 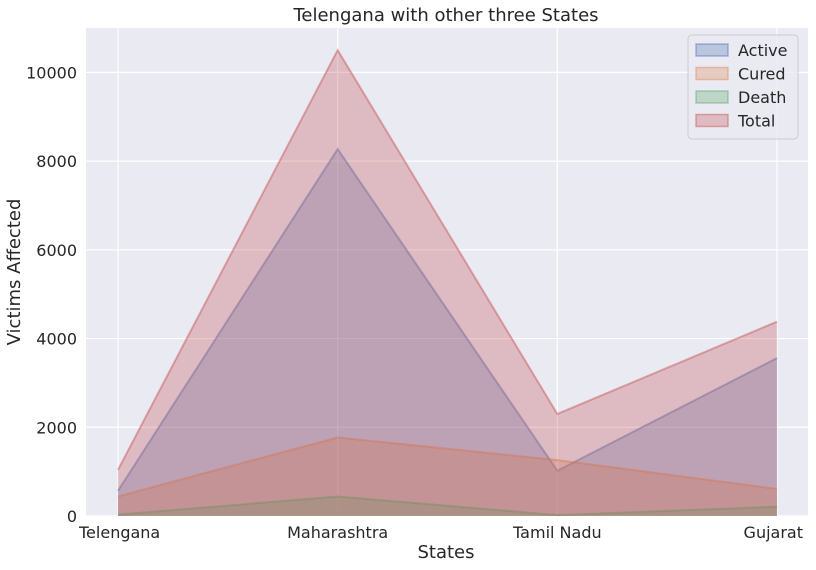 What do you see at coordinates (51, 294) in the screenshot?
I see `y-tick-labels: 0 2000 4000 6000 8000 10000` at bounding box center [51, 294].